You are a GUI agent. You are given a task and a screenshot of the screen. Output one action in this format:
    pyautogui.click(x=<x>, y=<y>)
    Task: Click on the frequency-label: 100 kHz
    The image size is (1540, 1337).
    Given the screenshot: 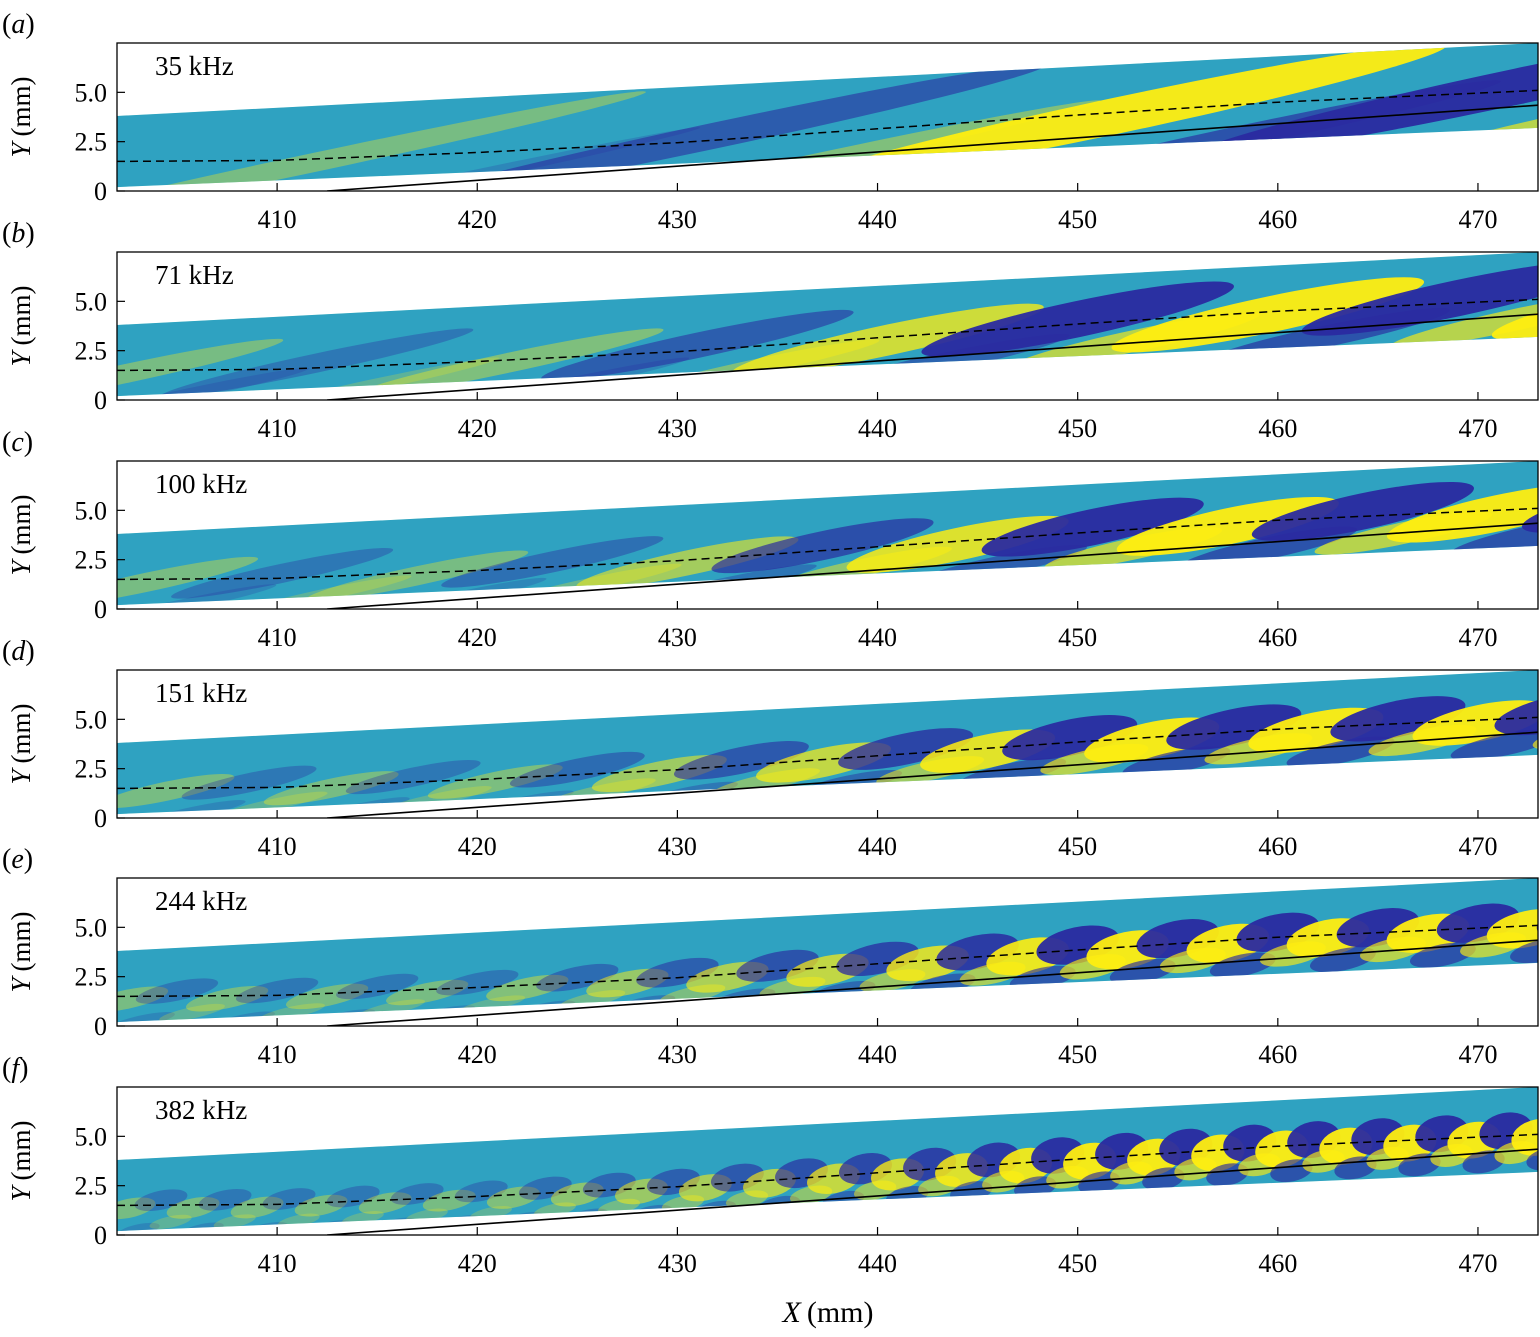 What is the action you would take?
    pyautogui.click(x=201, y=484)
    